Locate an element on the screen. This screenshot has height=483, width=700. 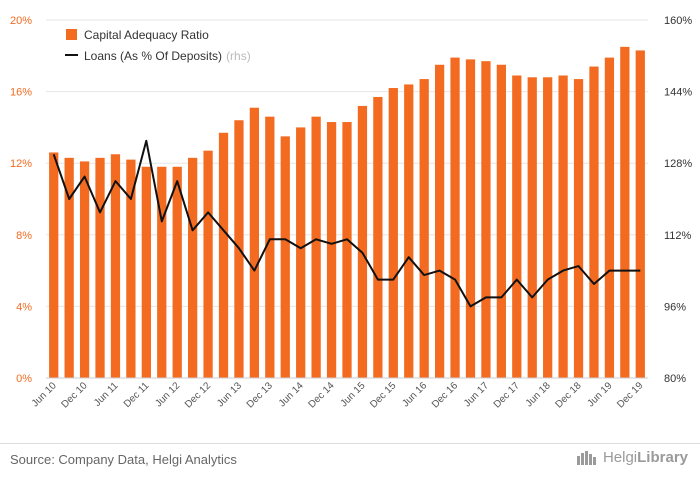
x-tick-label: Dec 13 is located at coordinates (260, 395).